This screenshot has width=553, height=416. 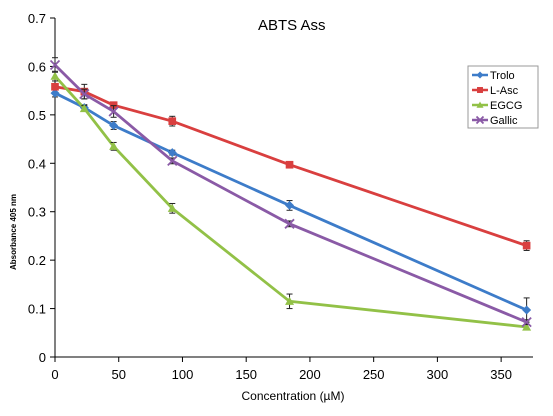 I want to click on legend: Trolo L-Asc EGCG Gallic, so click(x=503, y=97).